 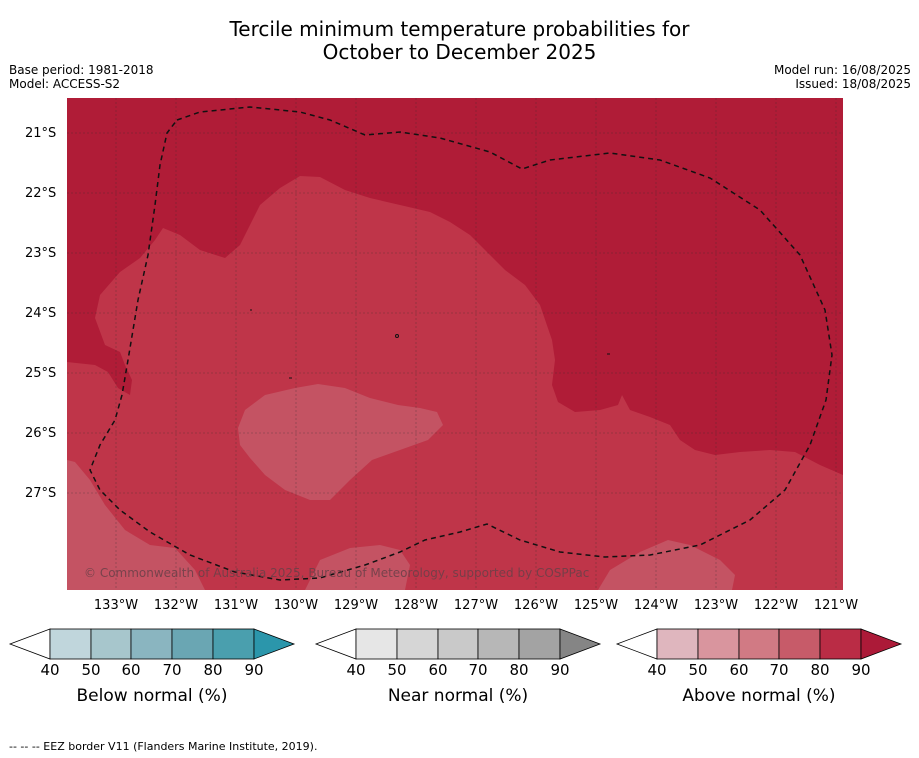 What do you see at coordinates (236, 605) in the screenshot?
I see `lon-label: 131°W` at bounding box center [236, 605].